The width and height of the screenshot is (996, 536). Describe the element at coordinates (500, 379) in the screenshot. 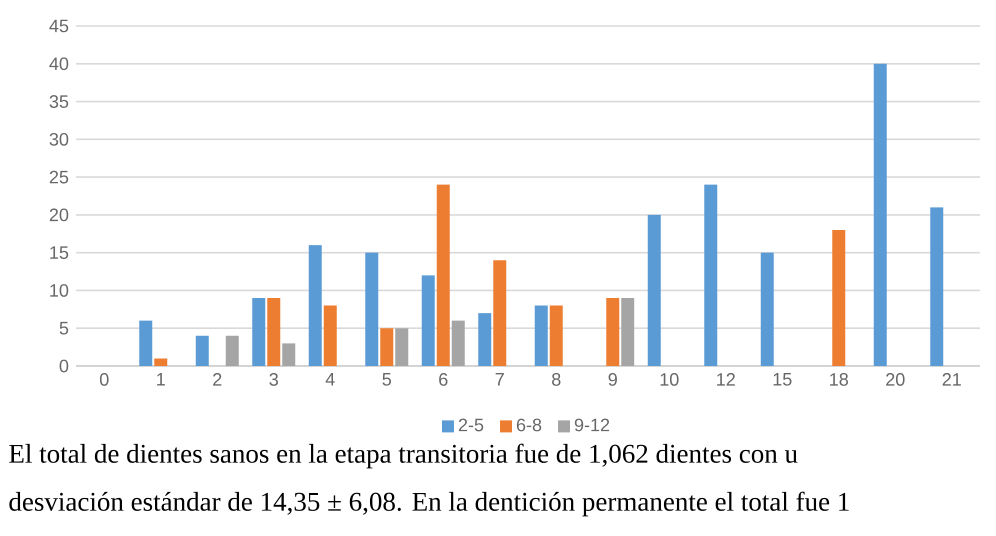

I see `x-tick-label: 7` at that location.